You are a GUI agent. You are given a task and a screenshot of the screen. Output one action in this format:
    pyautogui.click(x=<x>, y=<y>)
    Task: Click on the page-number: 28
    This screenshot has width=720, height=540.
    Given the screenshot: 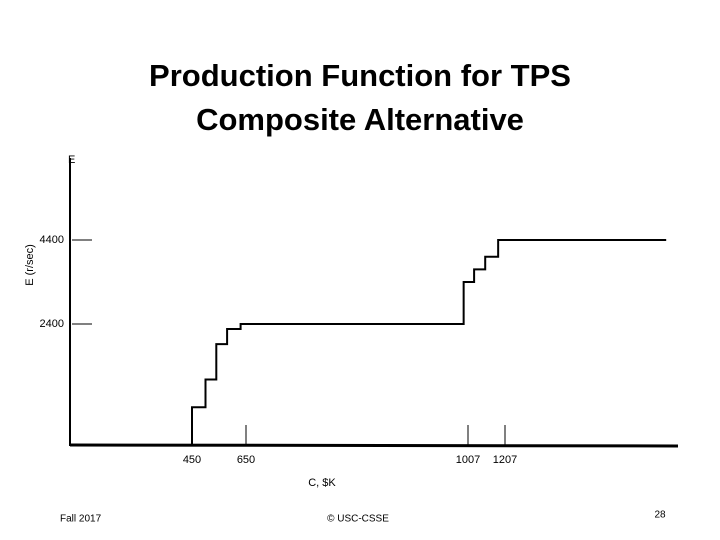 What is the action you would take?
    pyautogui.click(x=660, y=515)
    